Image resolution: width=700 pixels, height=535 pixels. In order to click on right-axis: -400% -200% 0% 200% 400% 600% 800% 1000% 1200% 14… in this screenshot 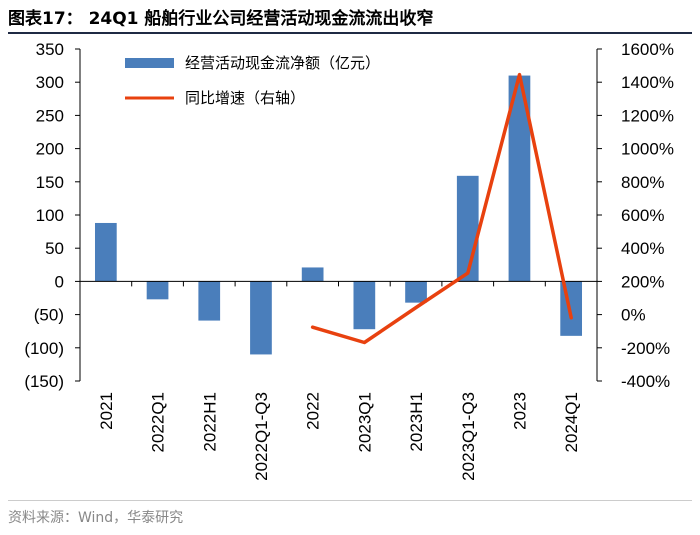, I will do `click(635, 215)`.